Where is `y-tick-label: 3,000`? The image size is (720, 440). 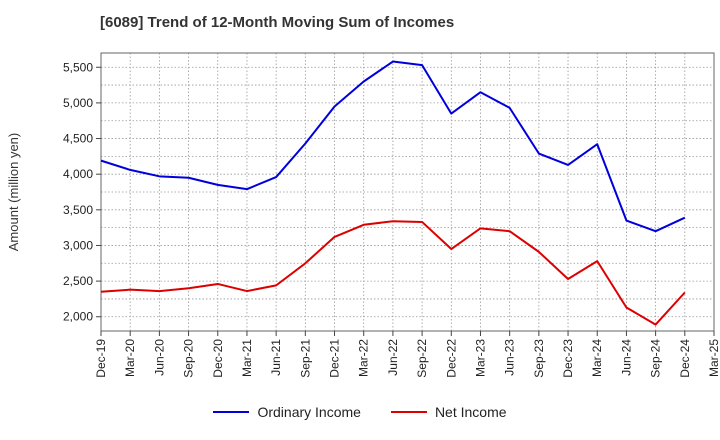 y-tick-label: 3,000 is located at coordinates (78, 245).